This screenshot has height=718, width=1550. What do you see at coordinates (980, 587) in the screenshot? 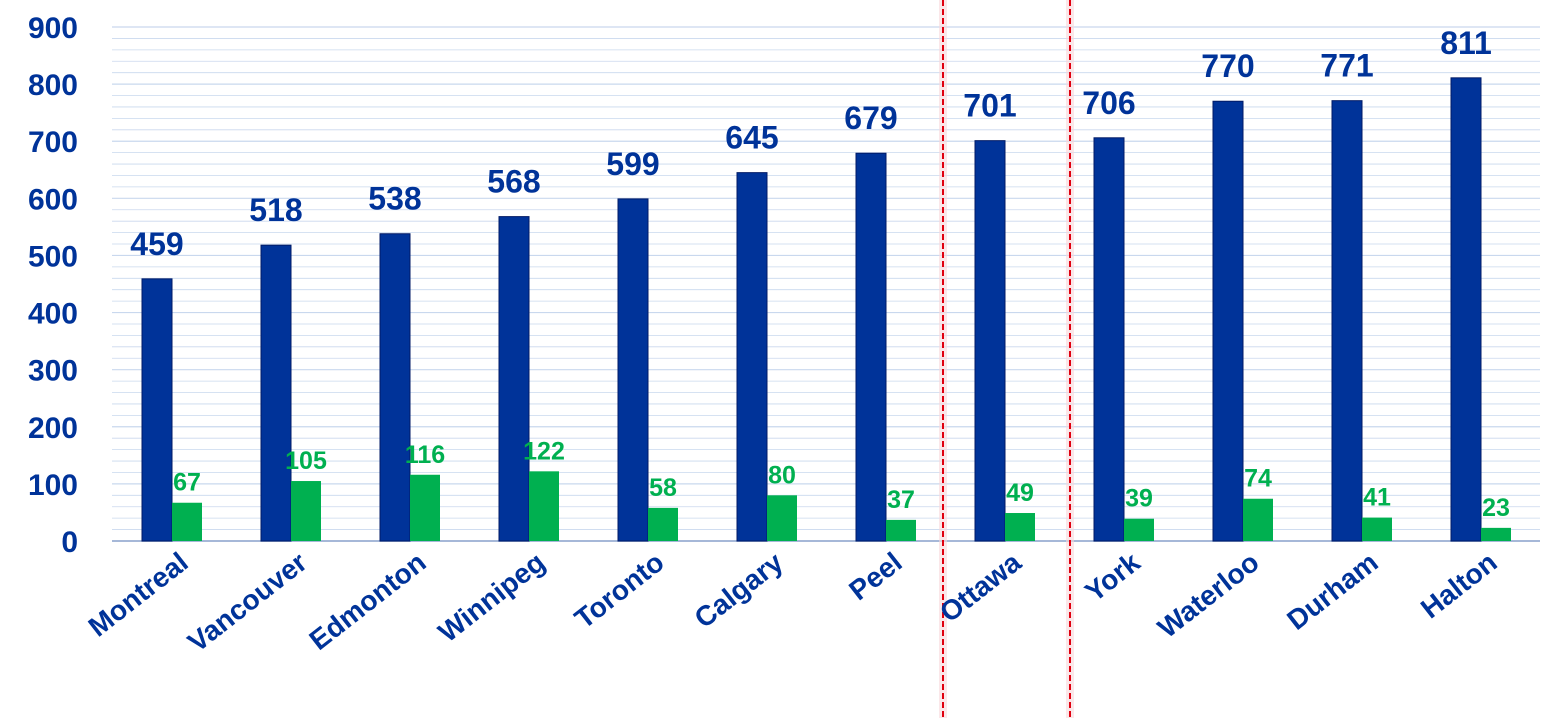
I see `x-tick-label: Ottawa` at bounding box center [980, 587].